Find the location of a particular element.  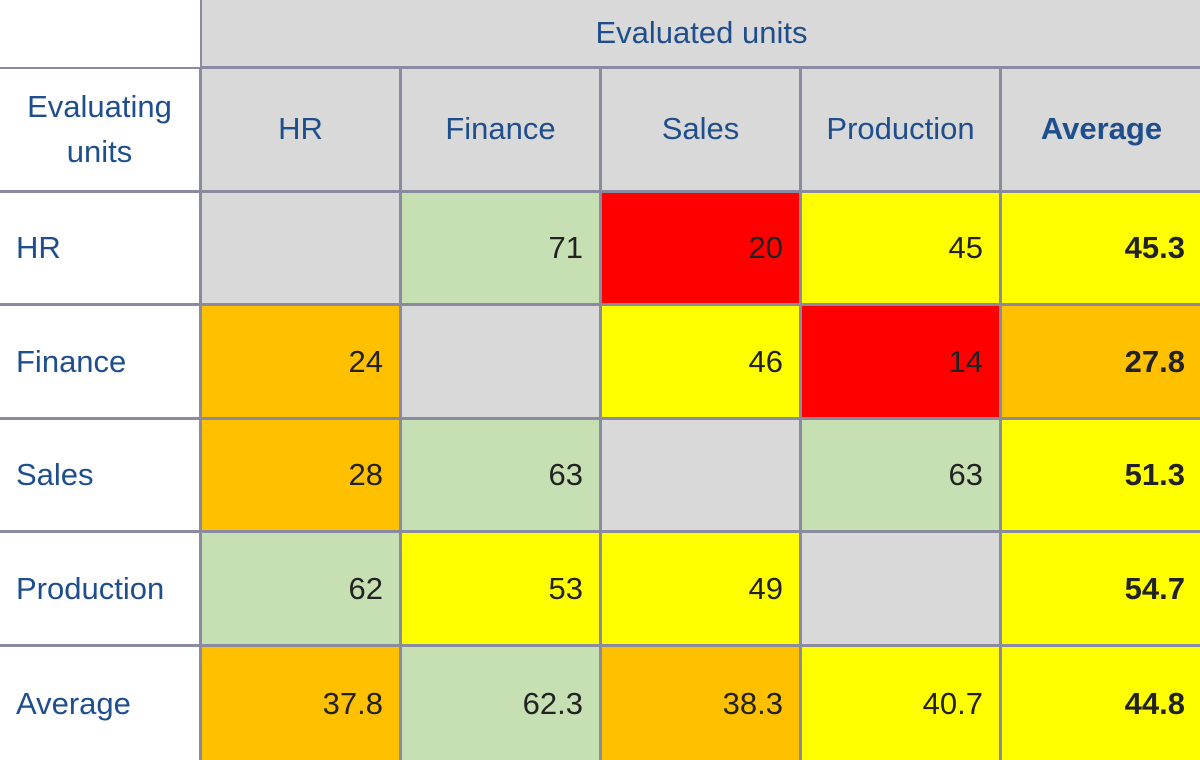

heatmap-cell: 27.8 is located at coordinates (1100, 361).